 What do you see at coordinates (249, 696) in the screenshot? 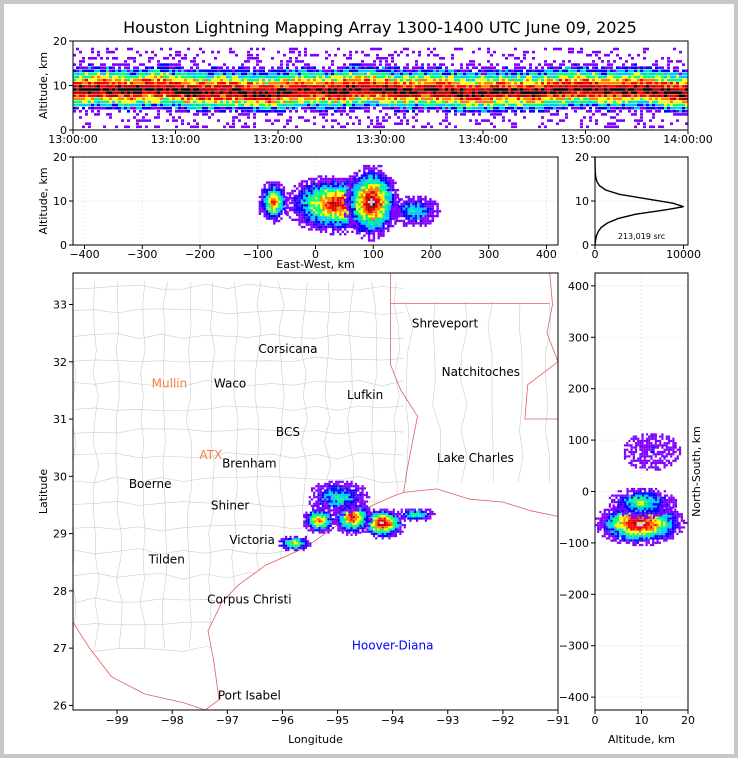
I see `map-label: Port Isabel` at bounding box center [249, 696].